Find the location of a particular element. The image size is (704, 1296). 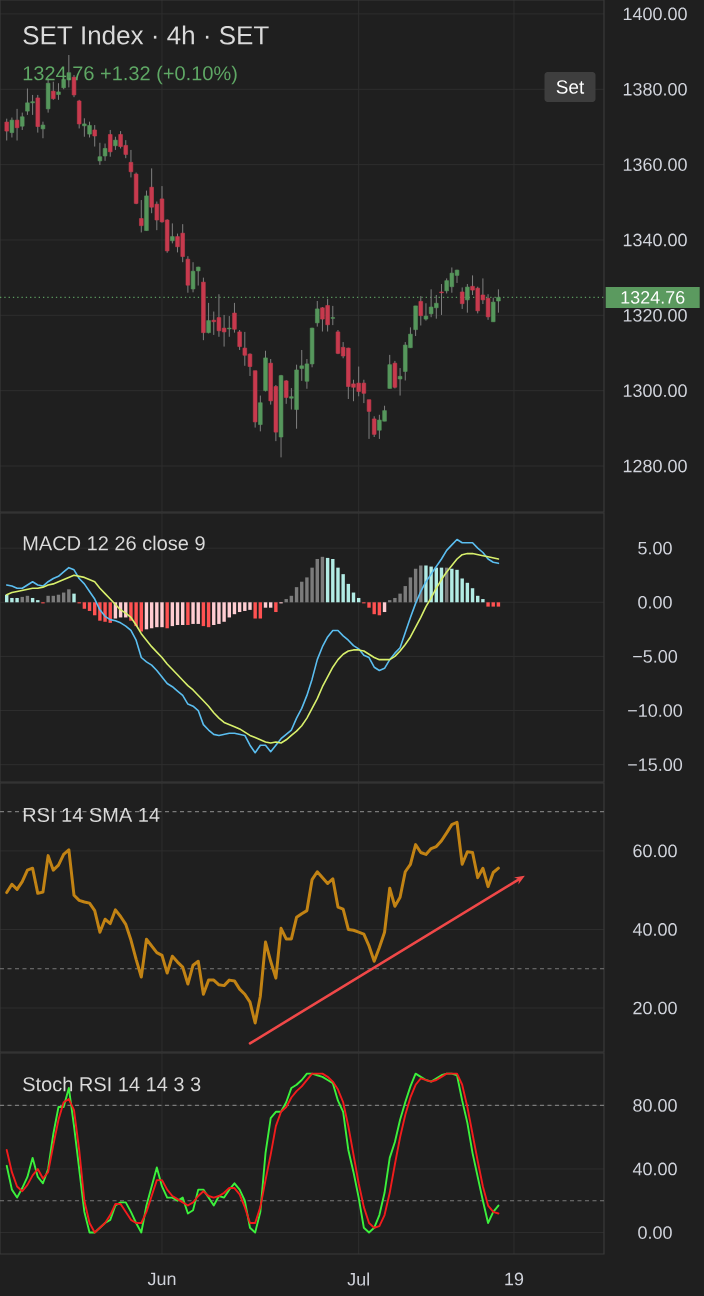

text: RSI 14 SMA 14 is located at coordinates (91, 815).